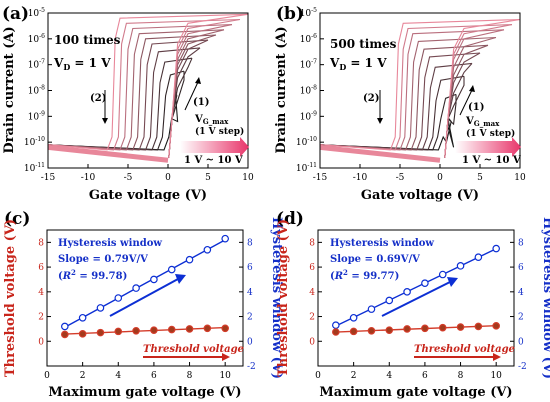 The height and width of the screenshot is (402, 550). Describe the element at coordinates (214, 147) in the screenshot. I see `panel-a-range-arrow` at that location.